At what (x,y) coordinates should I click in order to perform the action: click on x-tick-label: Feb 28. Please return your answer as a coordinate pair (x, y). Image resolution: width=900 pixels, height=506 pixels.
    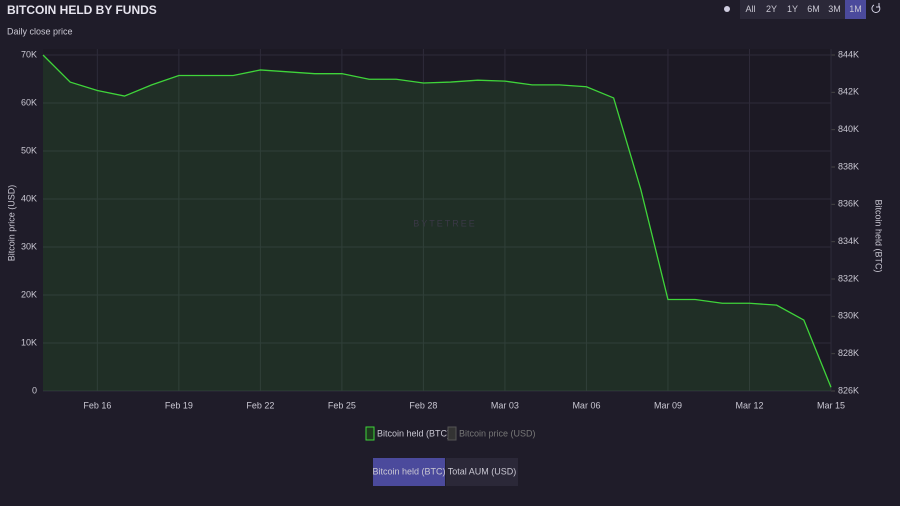
    Looking at the image, I should click on (423, 405).